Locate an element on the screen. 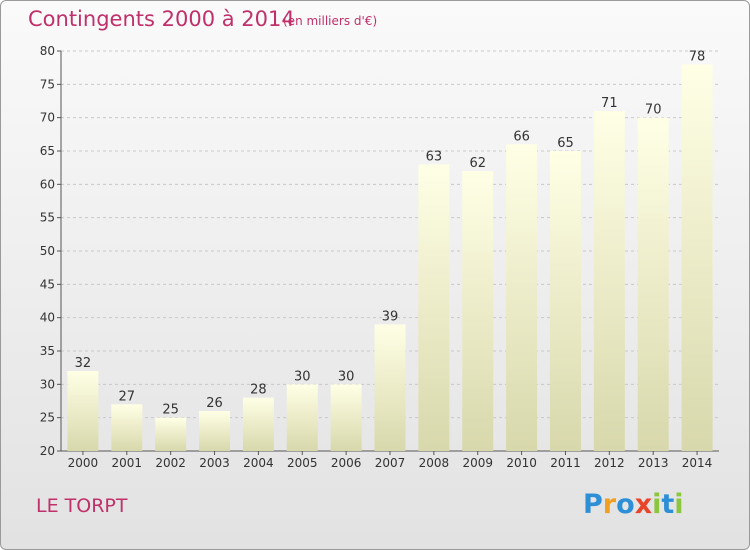 This screenshot has width=750, height=550. logo-letter: x is located at coordinates (643, 504).